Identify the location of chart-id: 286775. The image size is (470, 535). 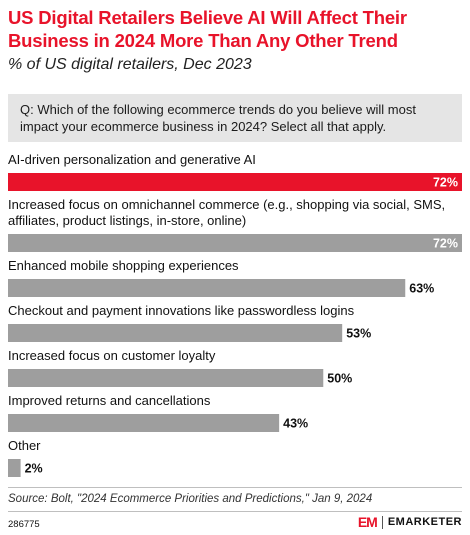
(24, 524).